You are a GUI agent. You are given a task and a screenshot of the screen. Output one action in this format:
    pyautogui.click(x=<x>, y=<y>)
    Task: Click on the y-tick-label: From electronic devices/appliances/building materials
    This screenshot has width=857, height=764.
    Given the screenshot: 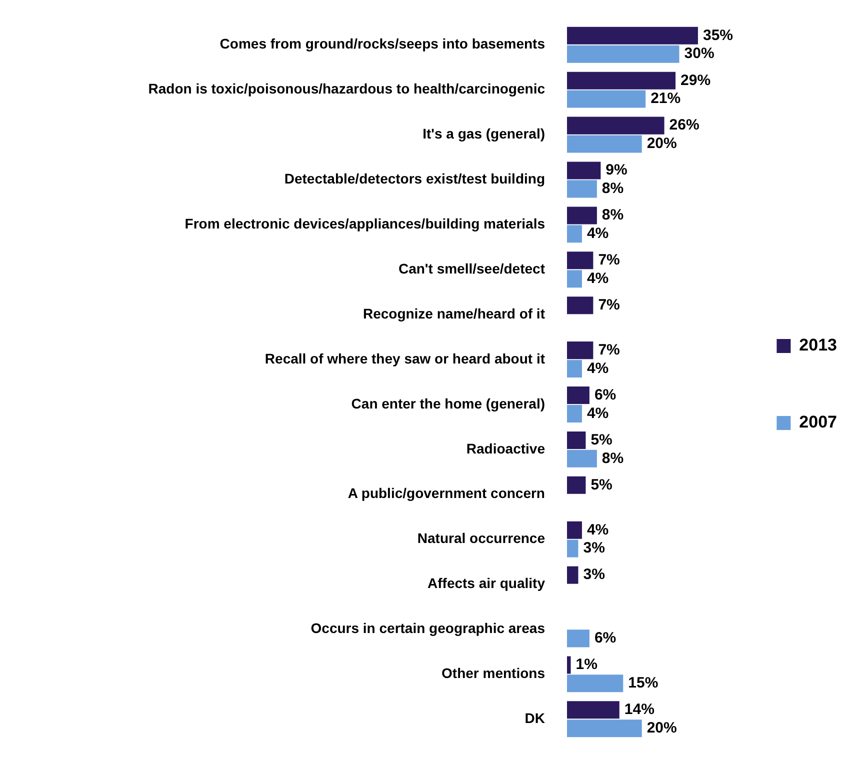 What is the action you would take?
    pyautogui.click(x=365, y=224)
    